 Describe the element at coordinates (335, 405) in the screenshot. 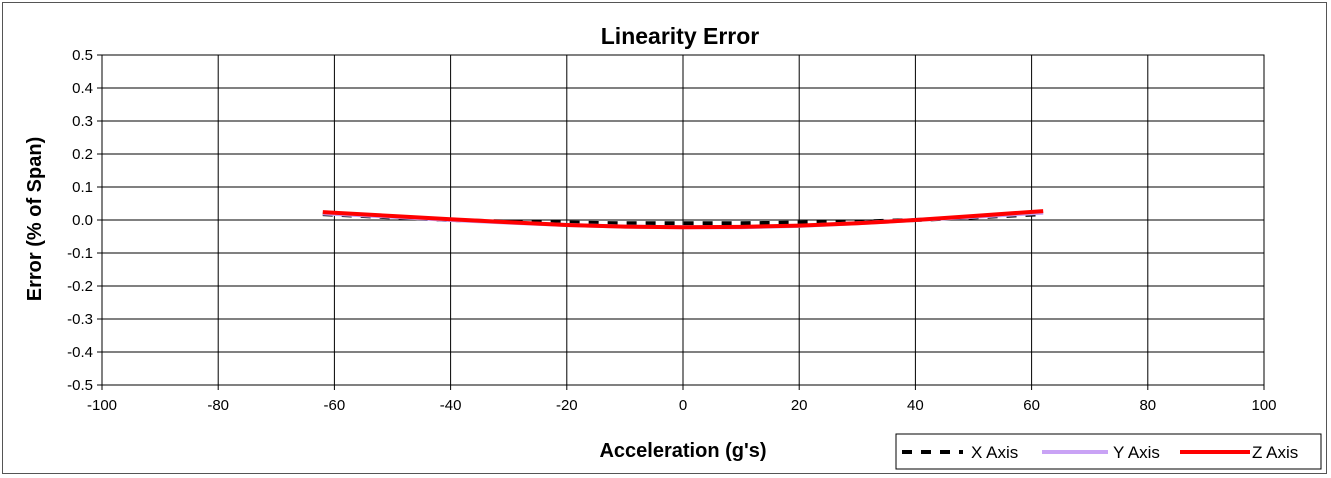

I see `x-tick-label: -60` at that location.